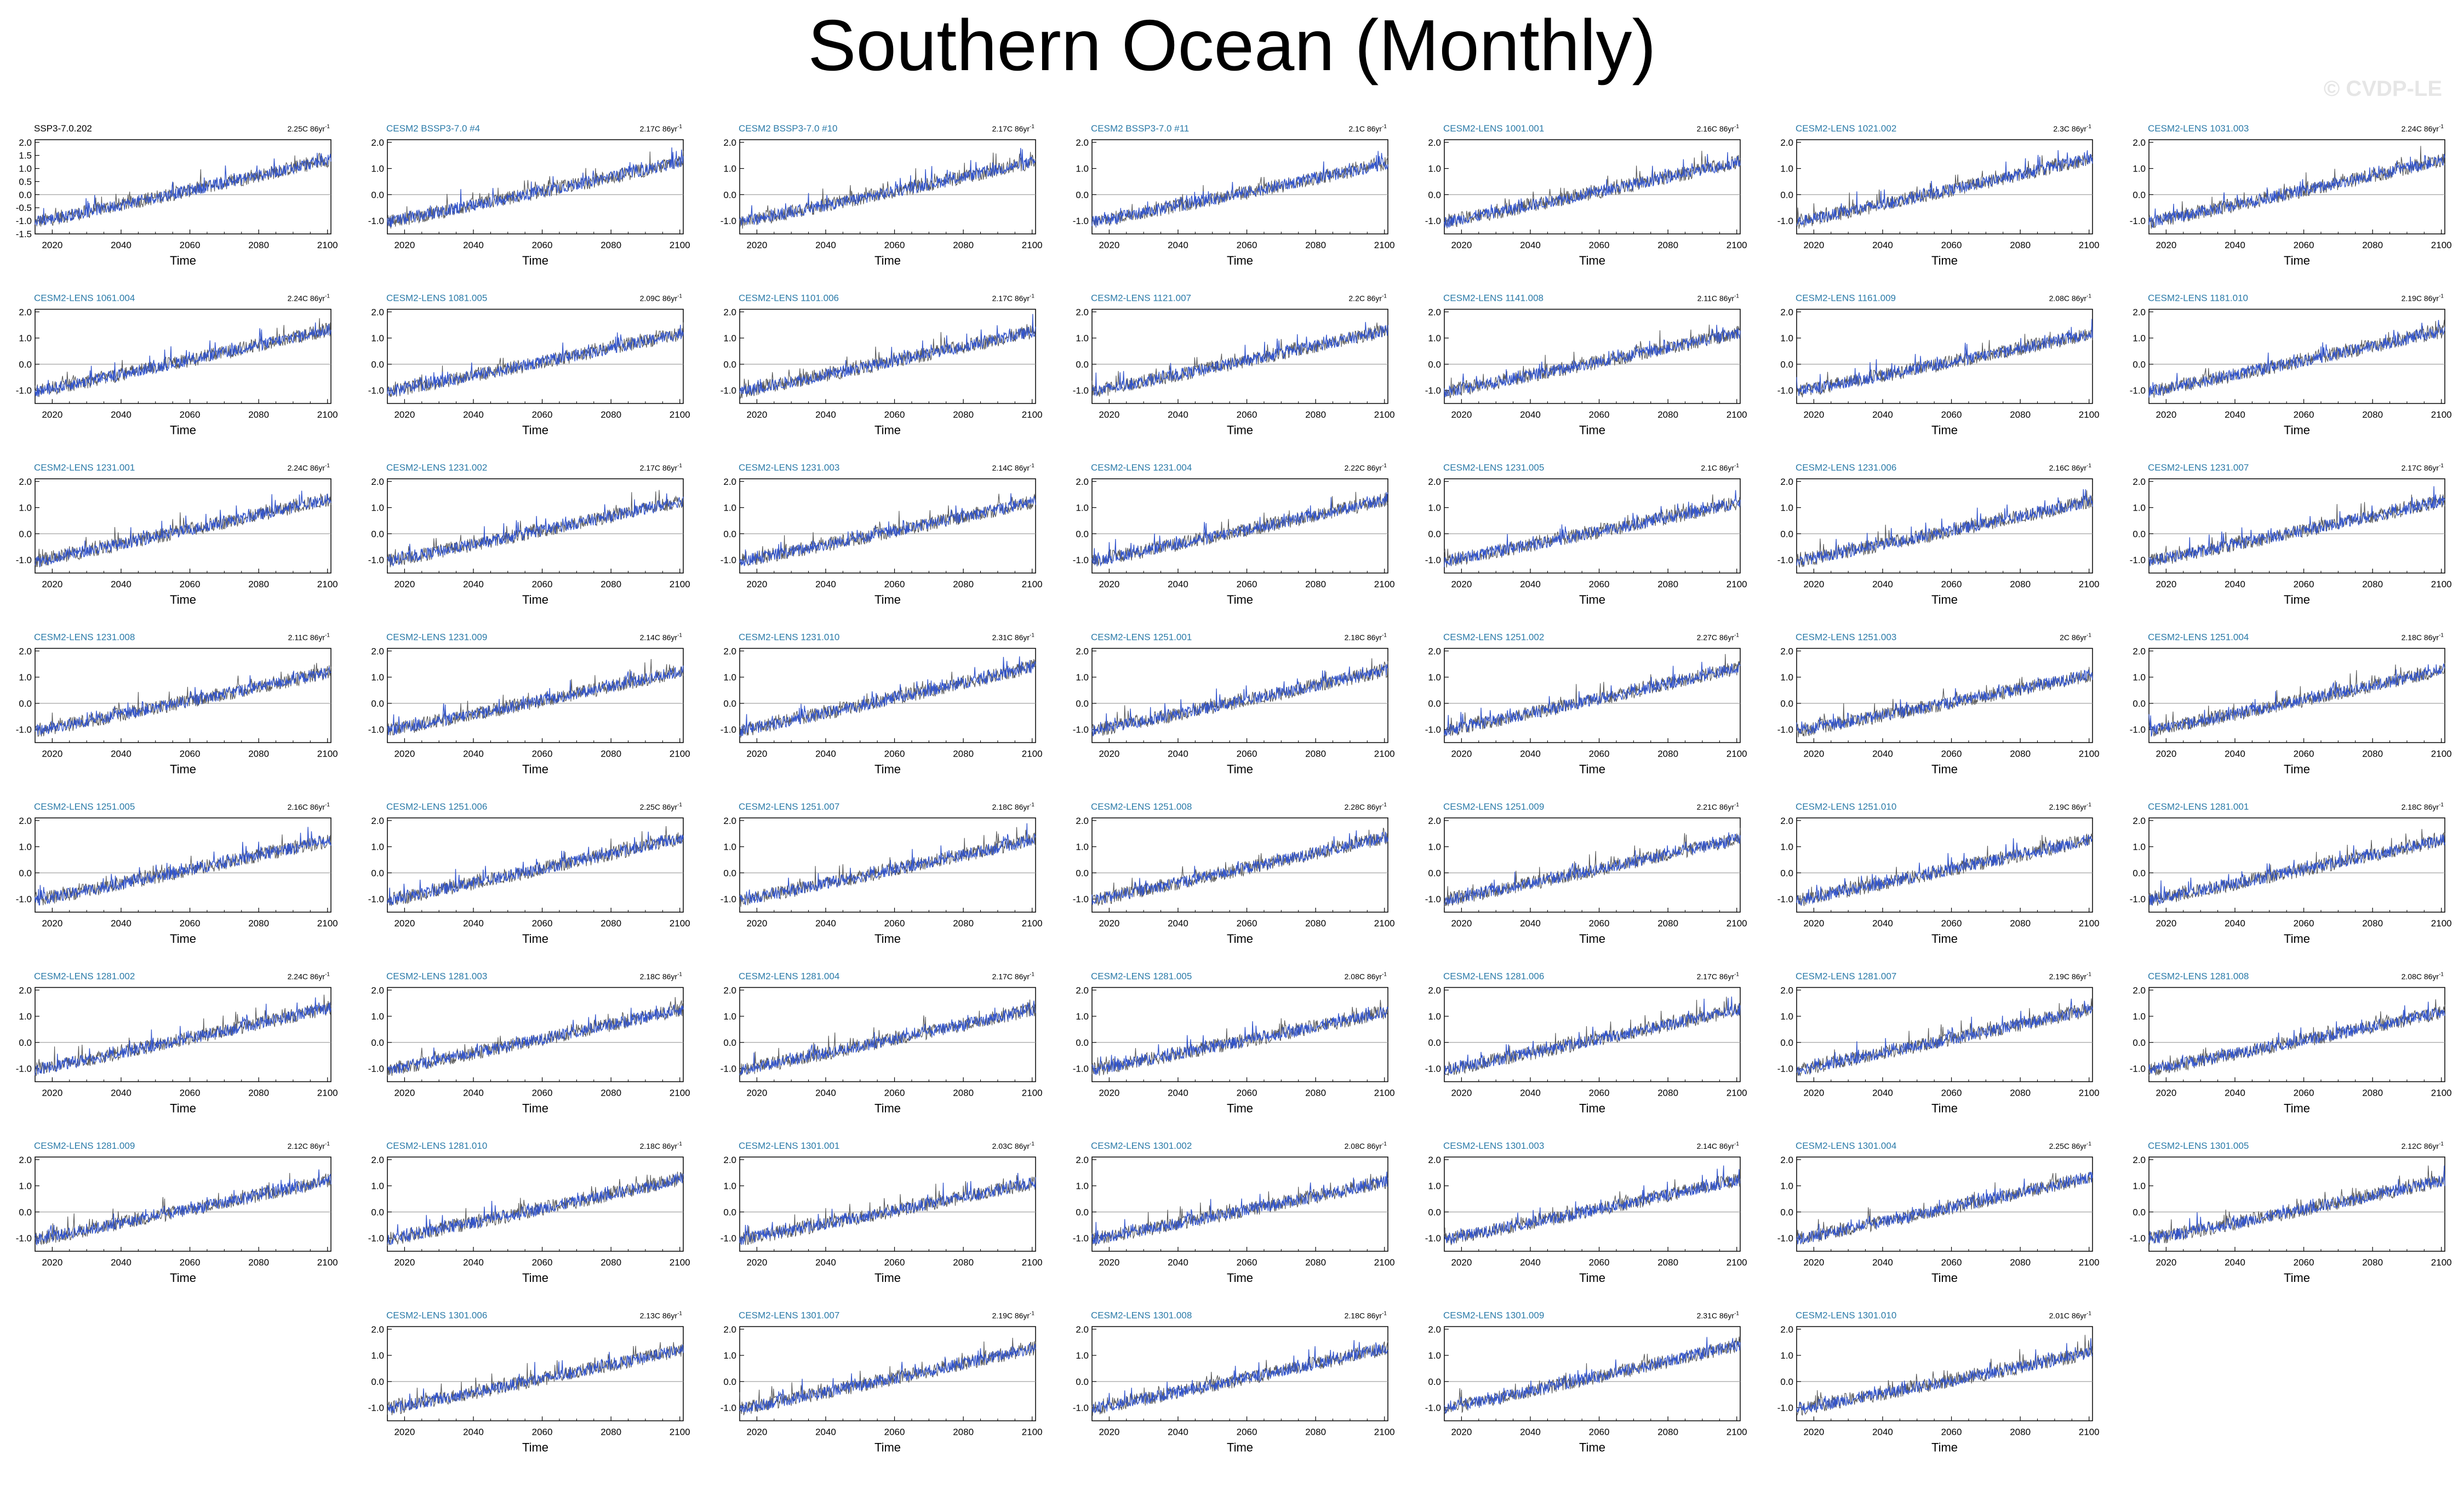 The width and height of the screenshot is (2464, 1489). What do you see at coordinates (789, 1146) in the screenshot?
I see `panel-label: CESM2-LENS 1301.001` at bounding box center [789, 1146].